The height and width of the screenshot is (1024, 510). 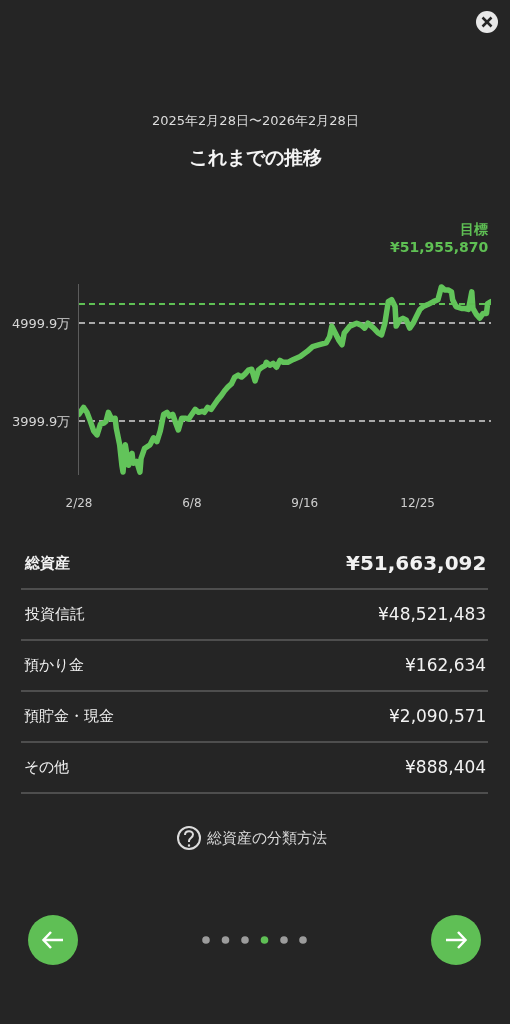 What do you see at coordinates (446, 665) in the screenshot?
I see `text: ¥162,634` at bounding box center [446, 665].